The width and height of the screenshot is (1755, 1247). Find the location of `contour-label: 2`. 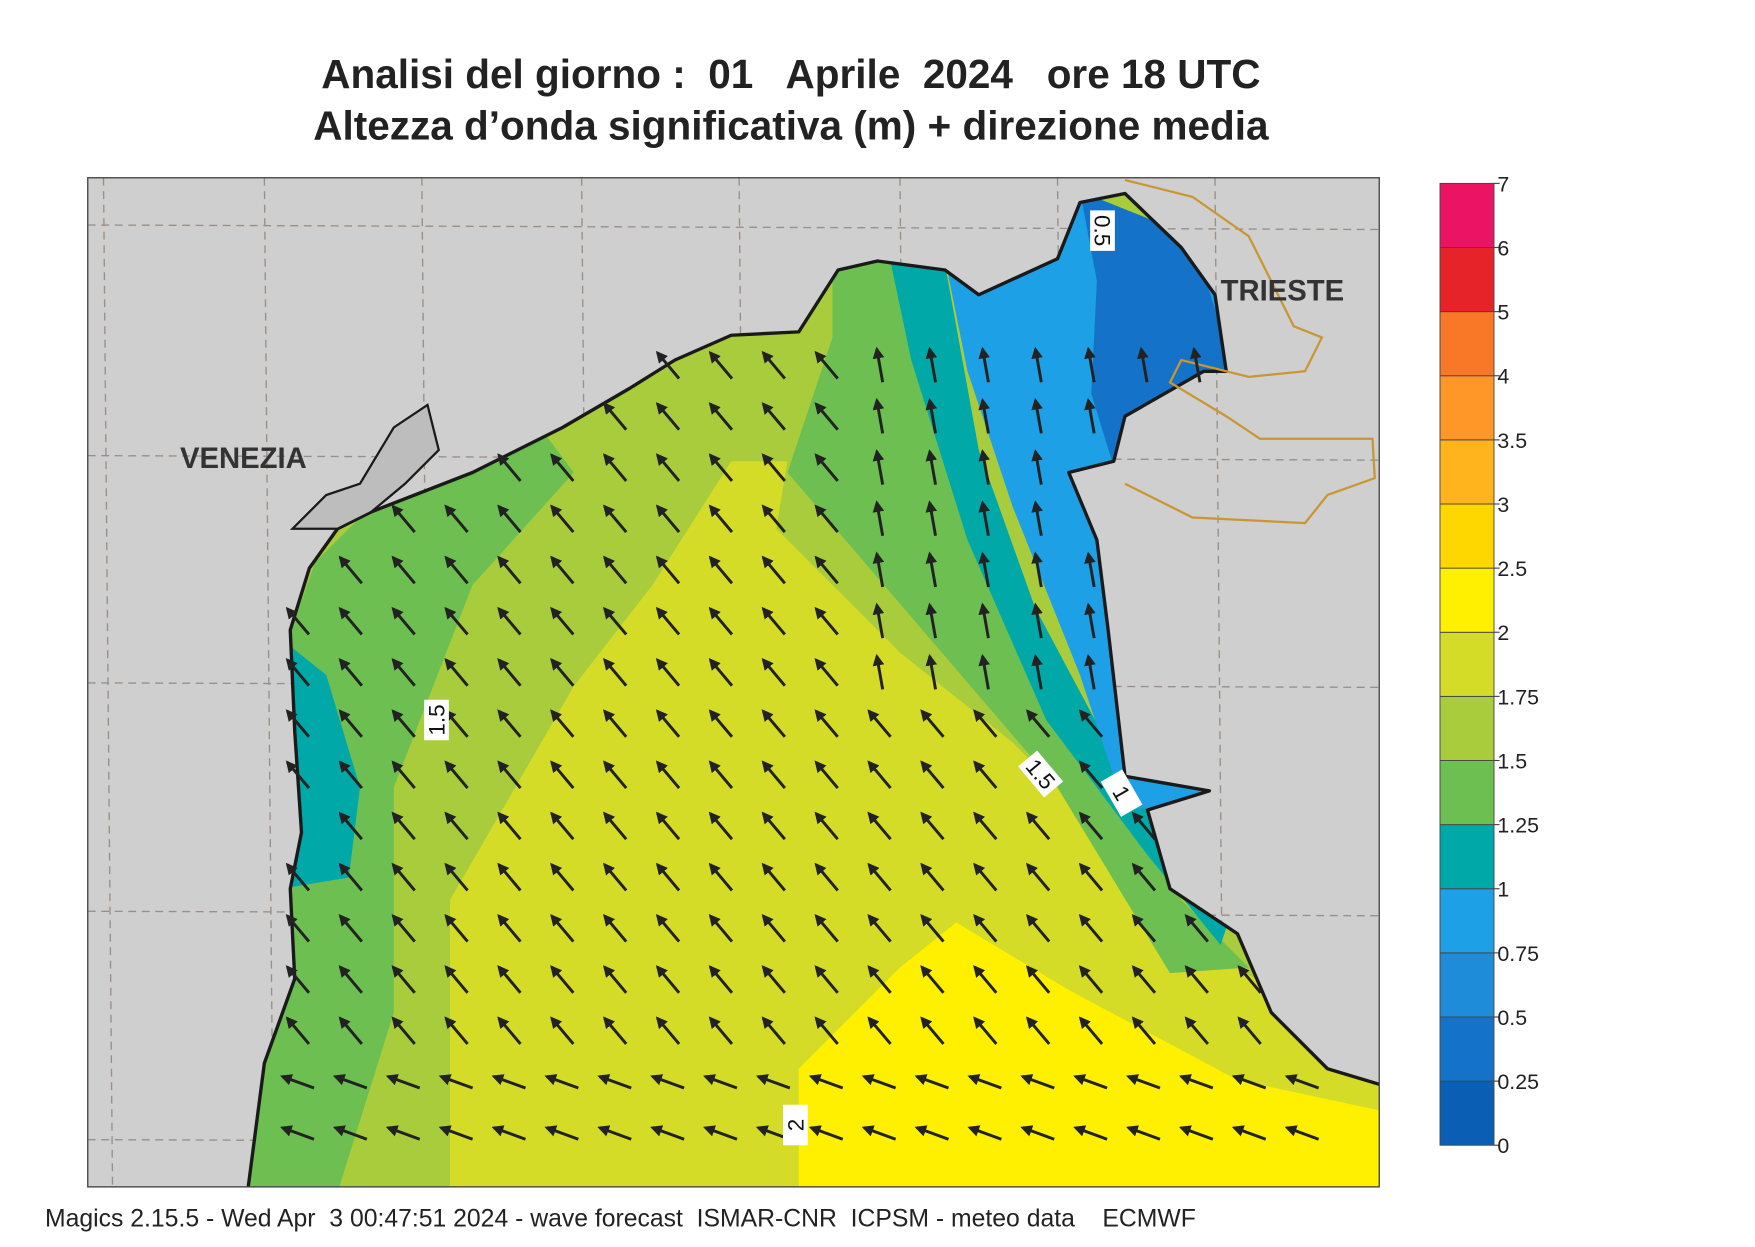

contour-label: 2 is located at coordinates (795, 1125).